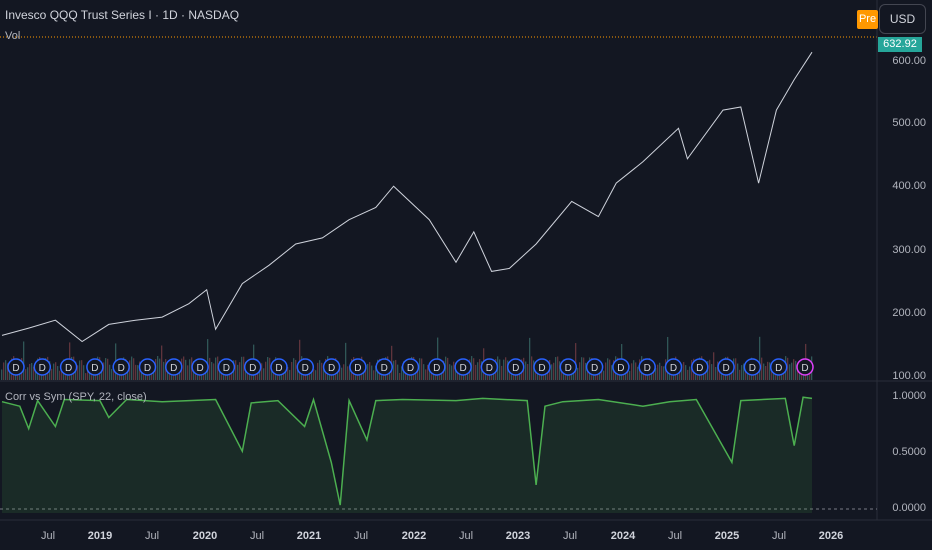  I want to click on price-axis-label: 500.00, so click(909, 123).